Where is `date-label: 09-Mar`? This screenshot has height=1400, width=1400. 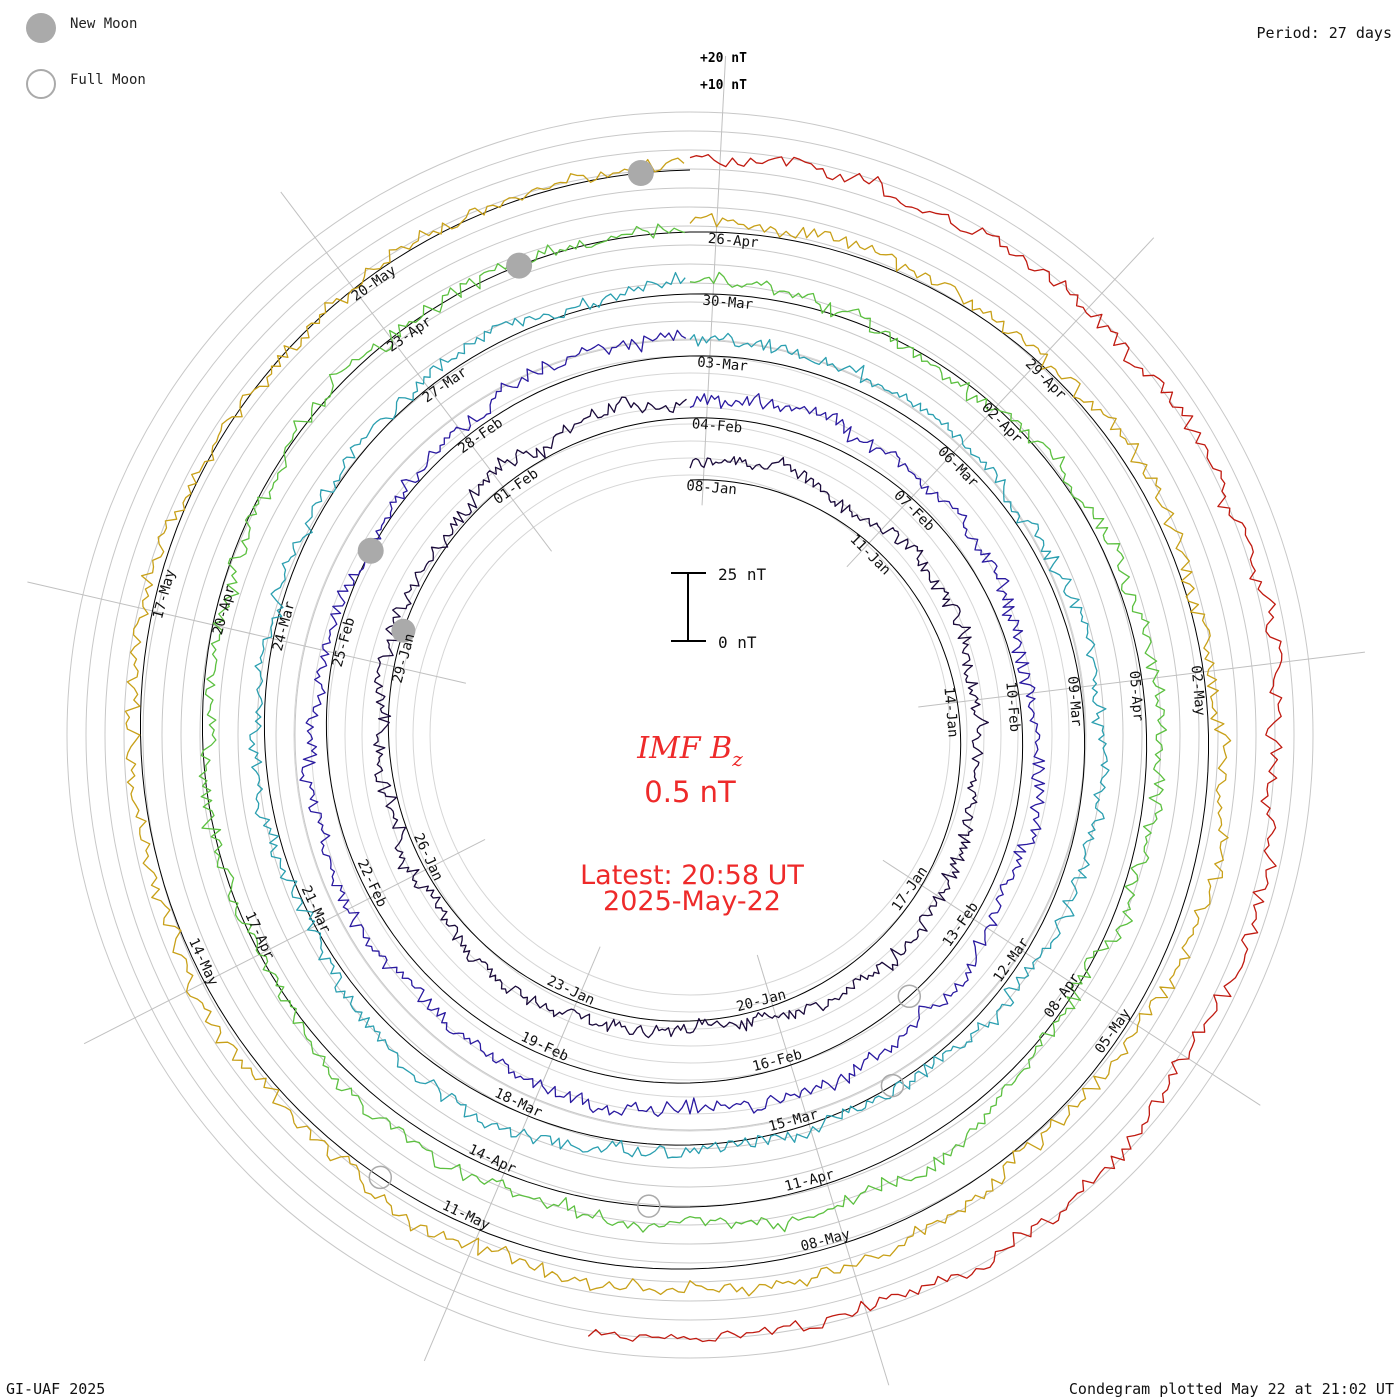 date-label: 09-Mar is located at coordinates (1074, 702).